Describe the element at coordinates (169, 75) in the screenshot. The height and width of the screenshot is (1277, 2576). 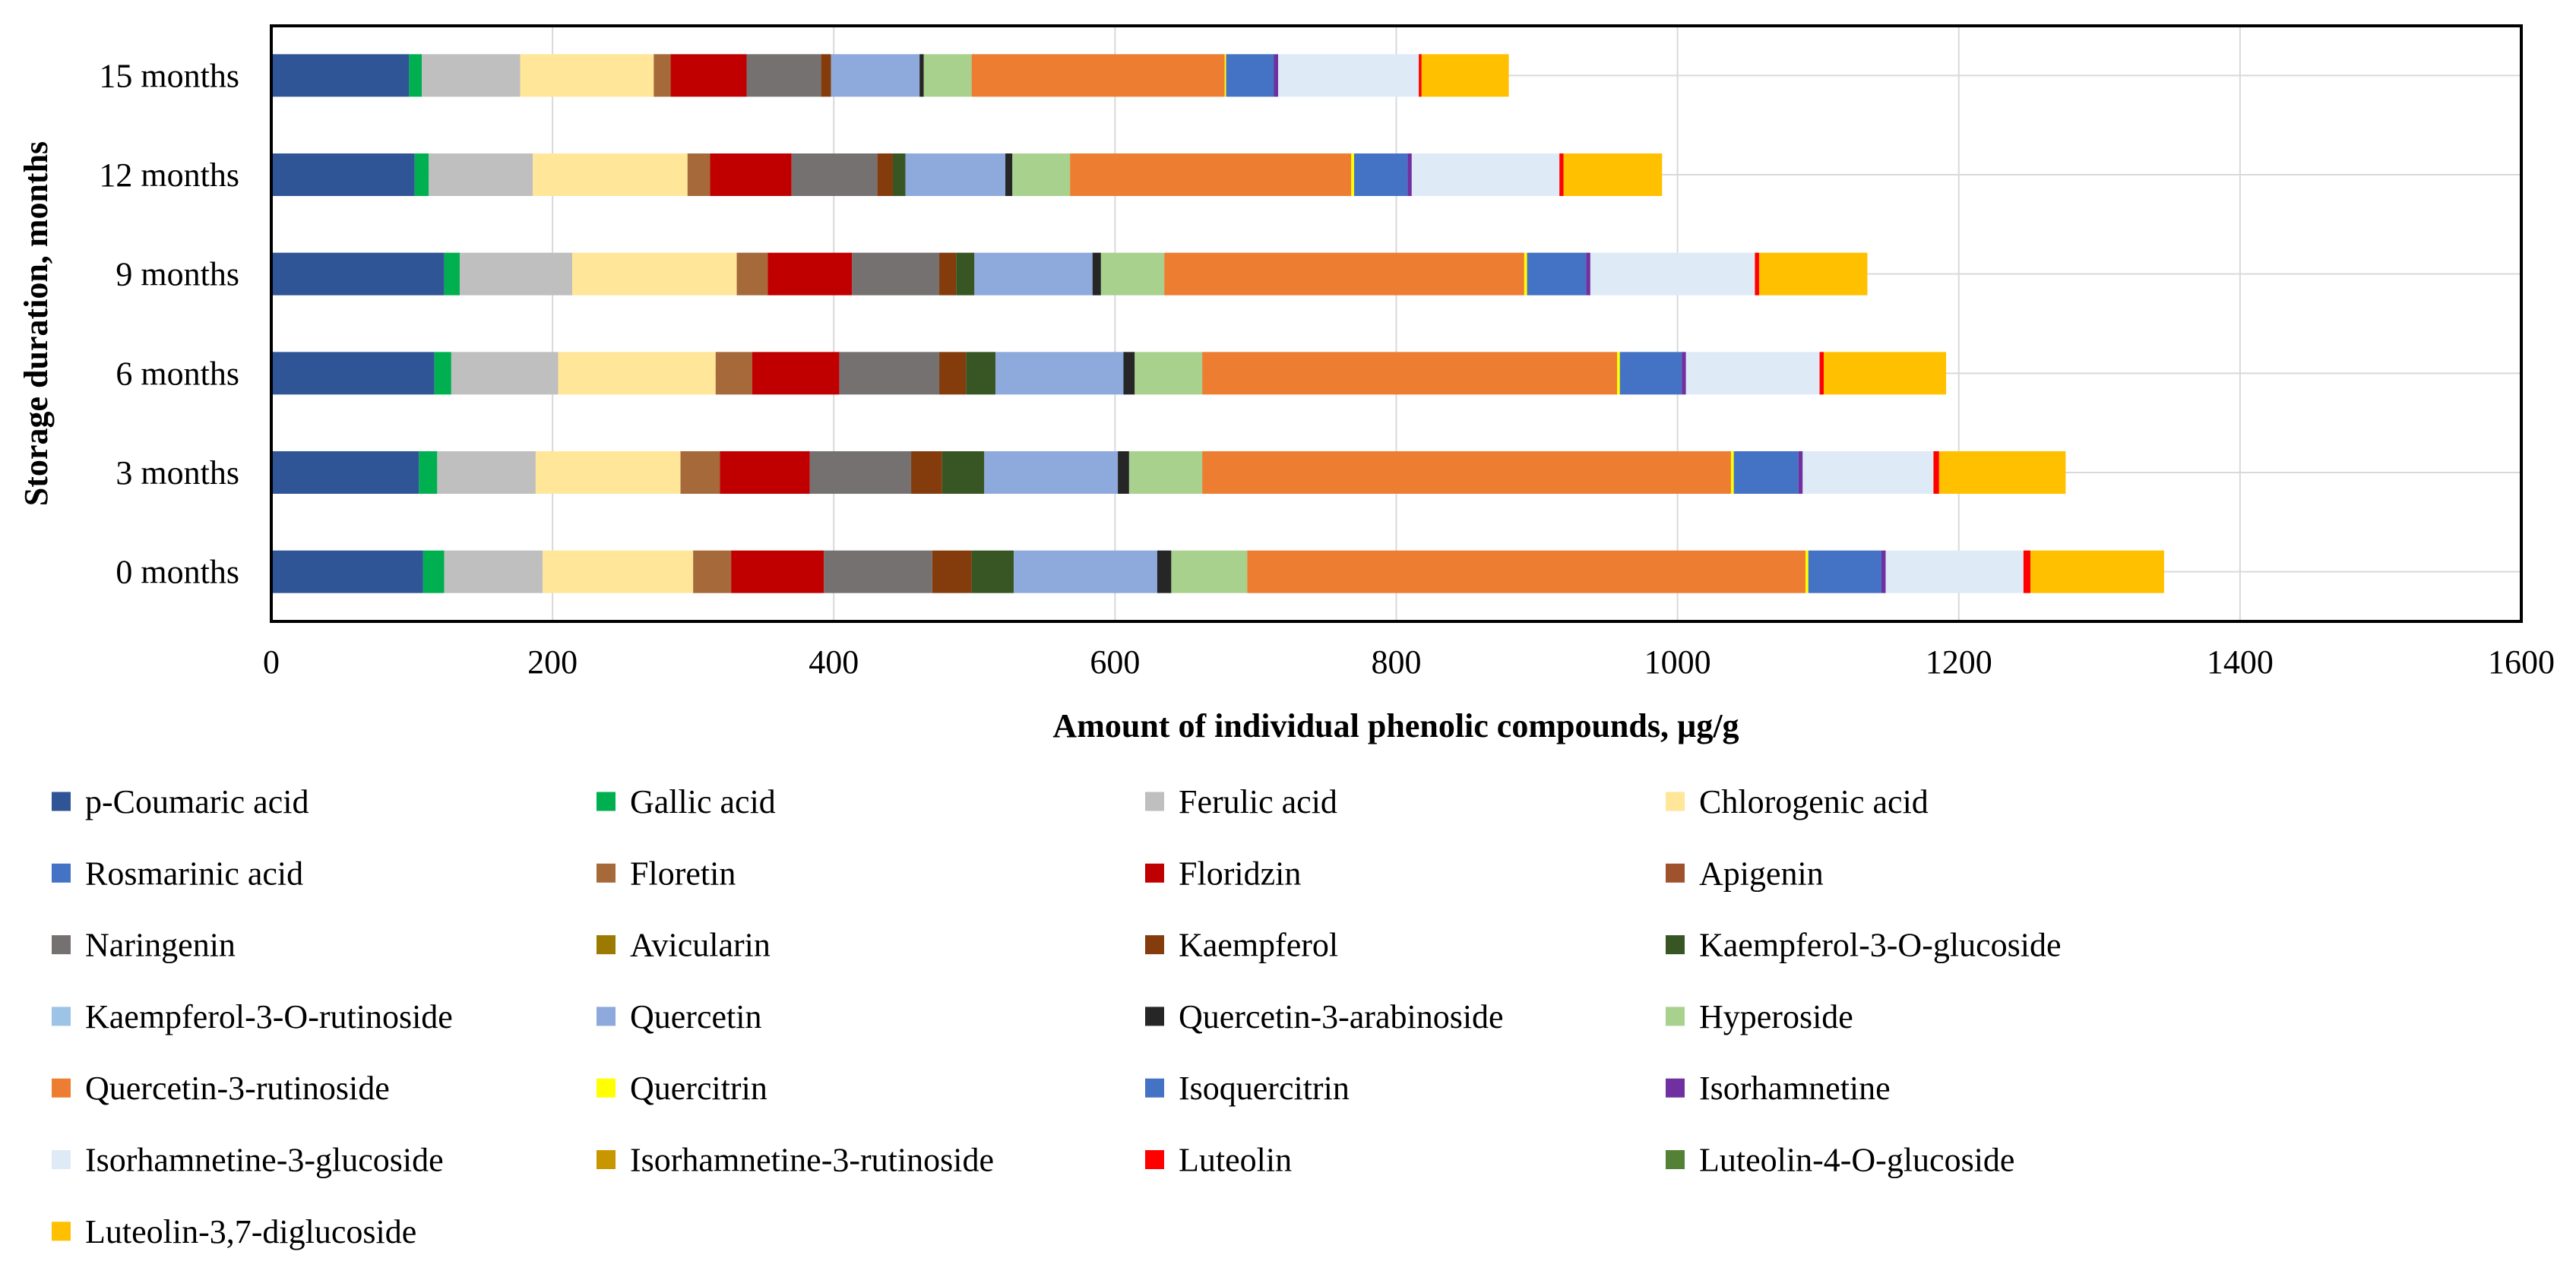
I see `y-tick-label: 15 months` at that location.